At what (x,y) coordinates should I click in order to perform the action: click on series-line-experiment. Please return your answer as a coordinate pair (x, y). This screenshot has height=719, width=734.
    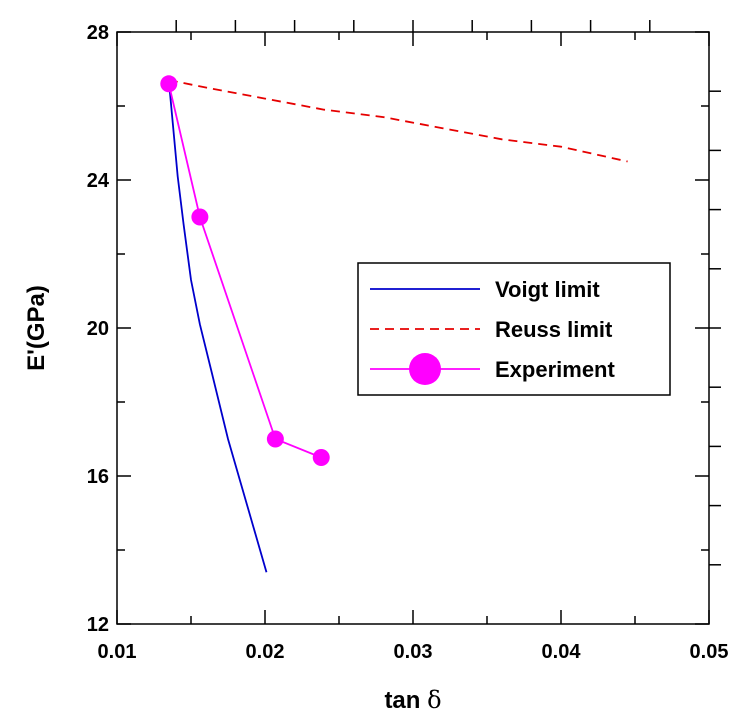
    Looking at the image, I should click on (244, 271).